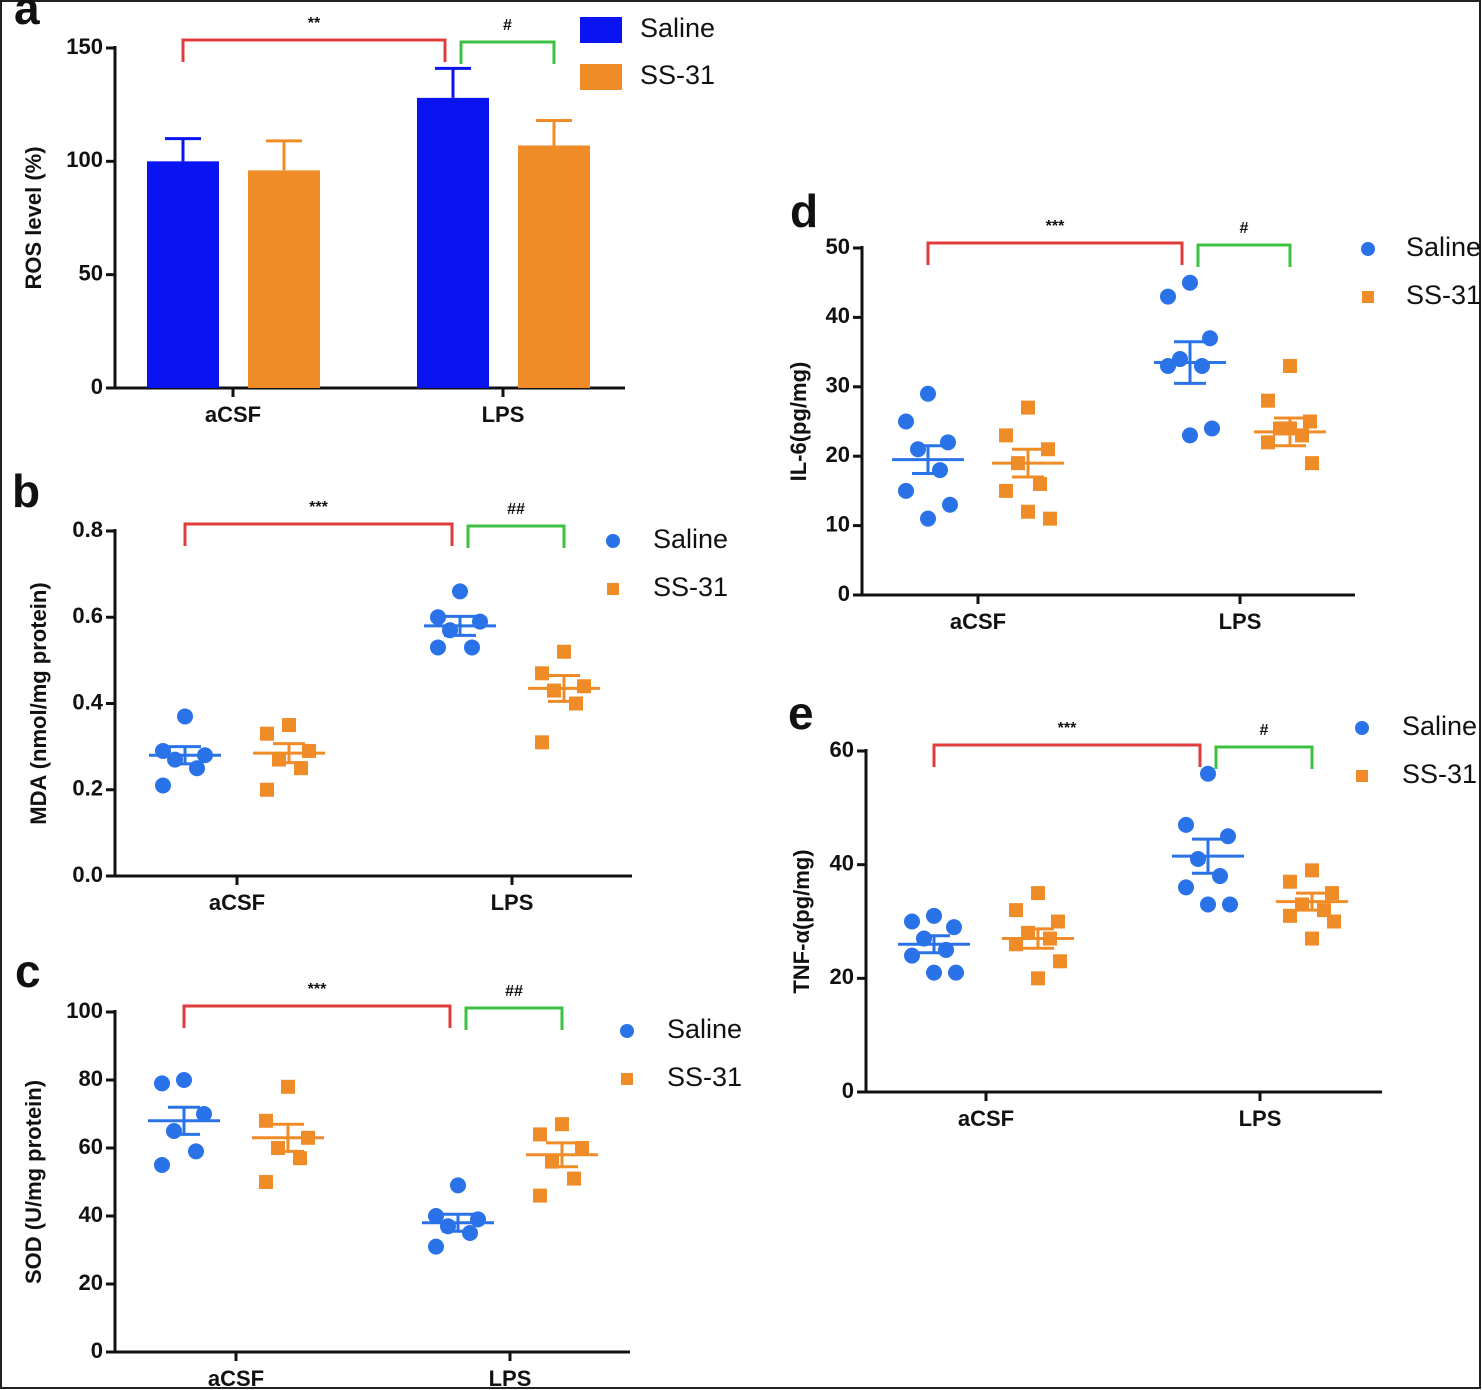  What do you see at coordinates (87, 874) in the screenshot?
I see `y-tick-label: 0.0` at bounding box center [87, 874].